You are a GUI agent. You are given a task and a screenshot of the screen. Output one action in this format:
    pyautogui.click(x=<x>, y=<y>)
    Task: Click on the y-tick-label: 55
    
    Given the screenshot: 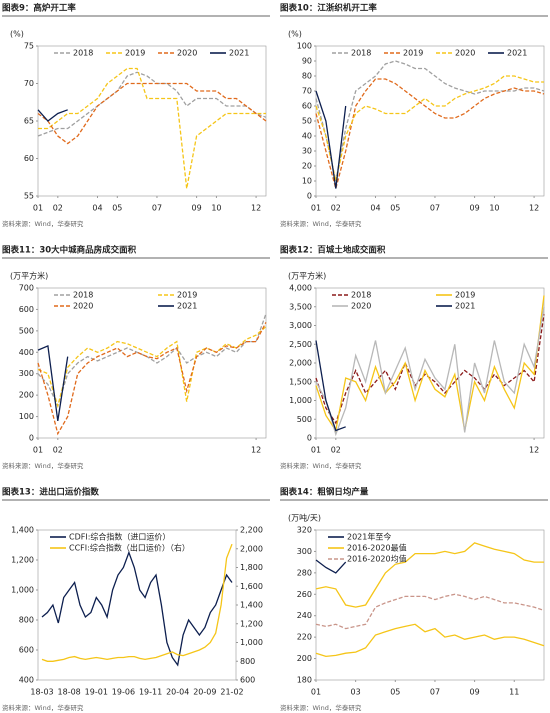 What is the action you would take?
    pyautogui.click(x=29, y=196)
    